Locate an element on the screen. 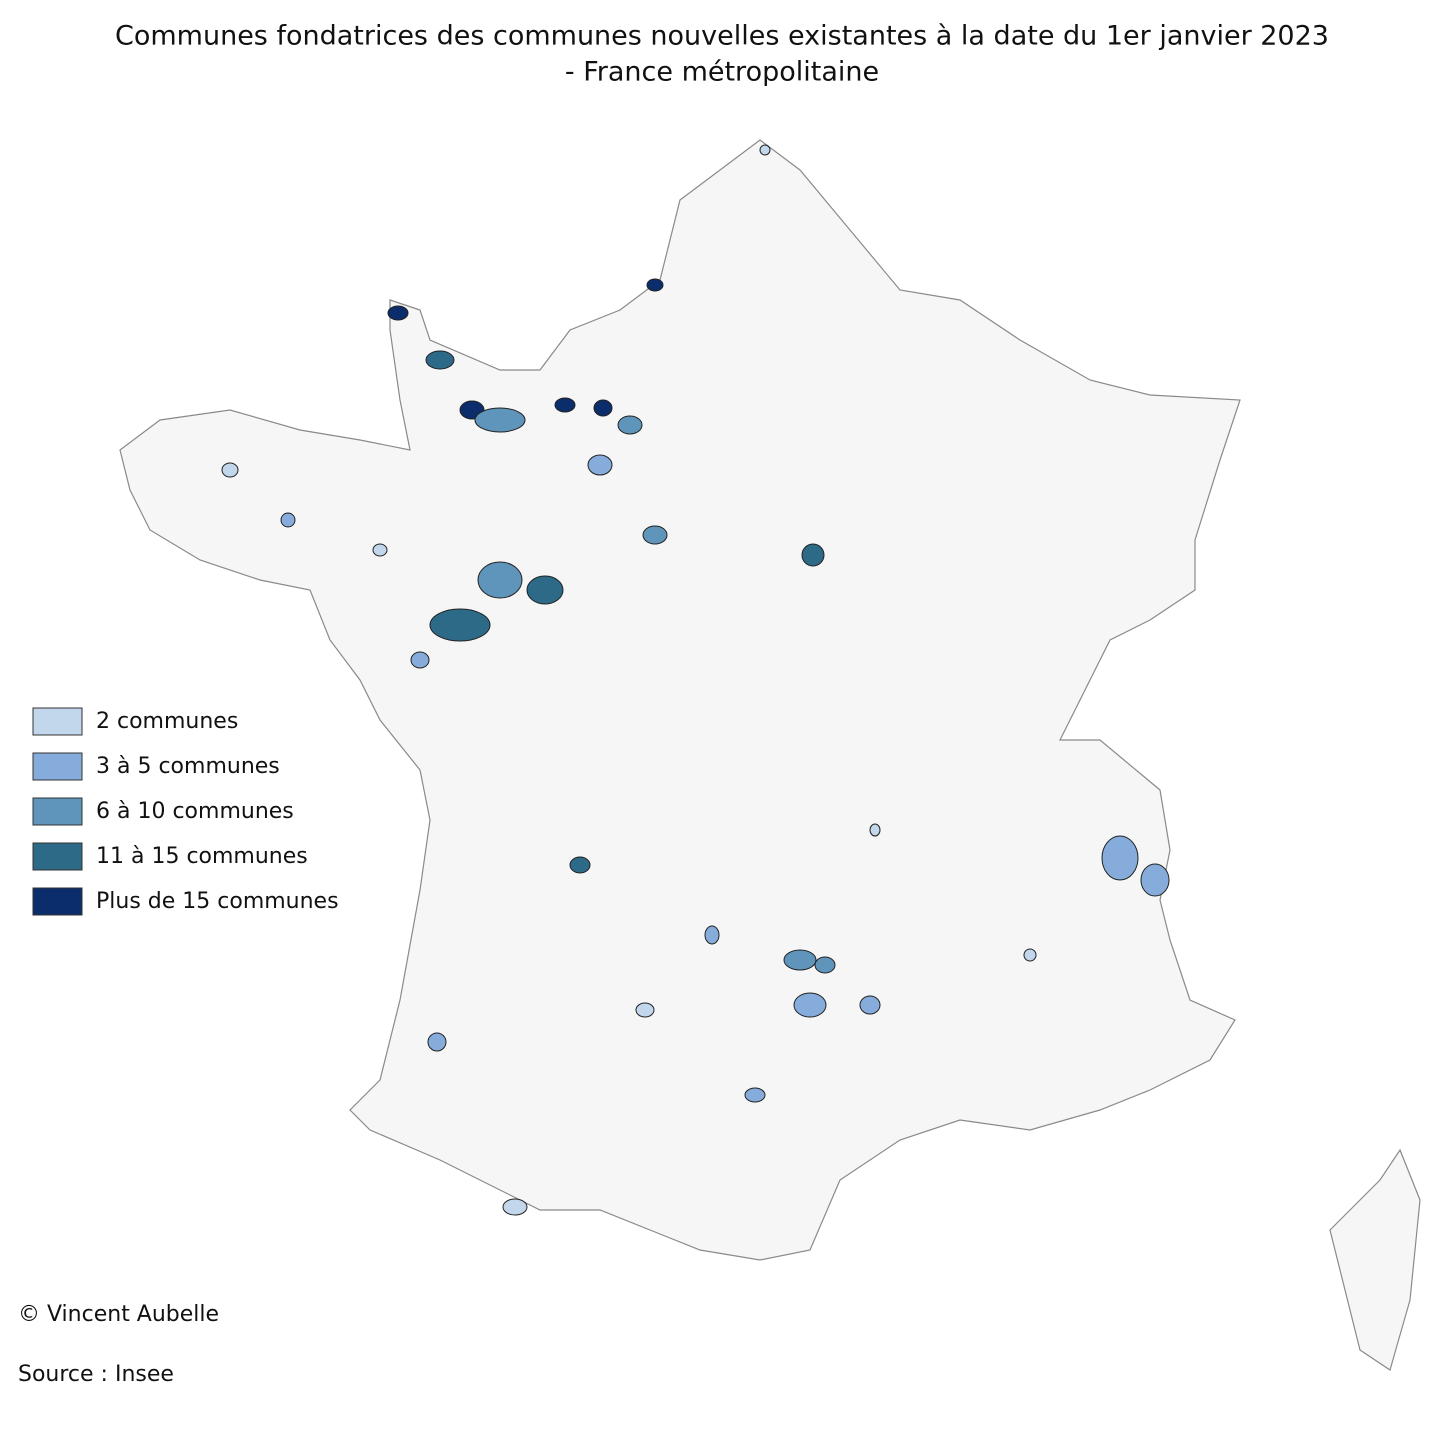 This screenshot has height=1455, width=1455. title-line: - France métropolitaine is located at coordinates (722, 72).